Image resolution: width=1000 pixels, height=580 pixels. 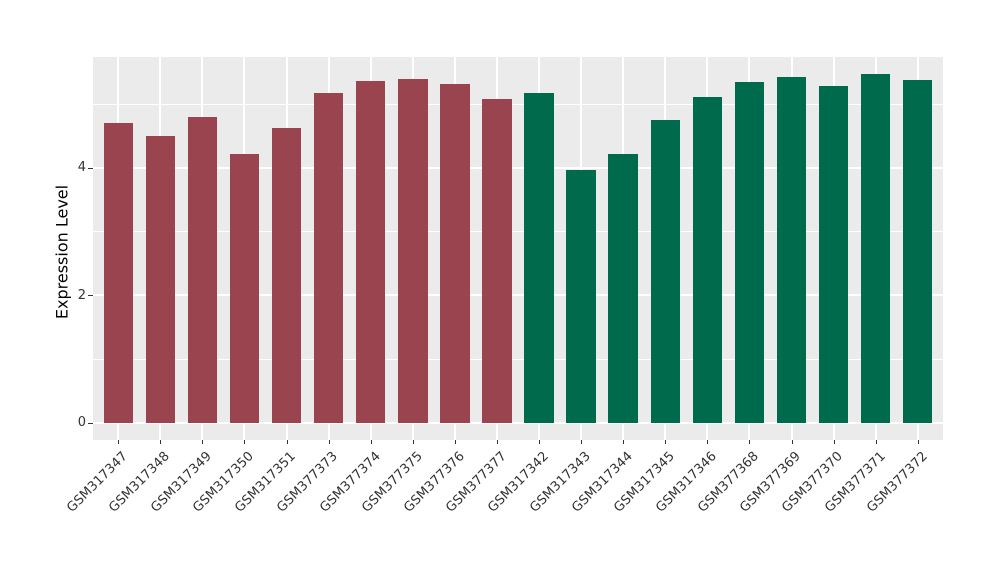 What do you see at coordinates (160, 279) in the screenshot?
I see `bar-GSM317348` at bounding box center [160, 279].